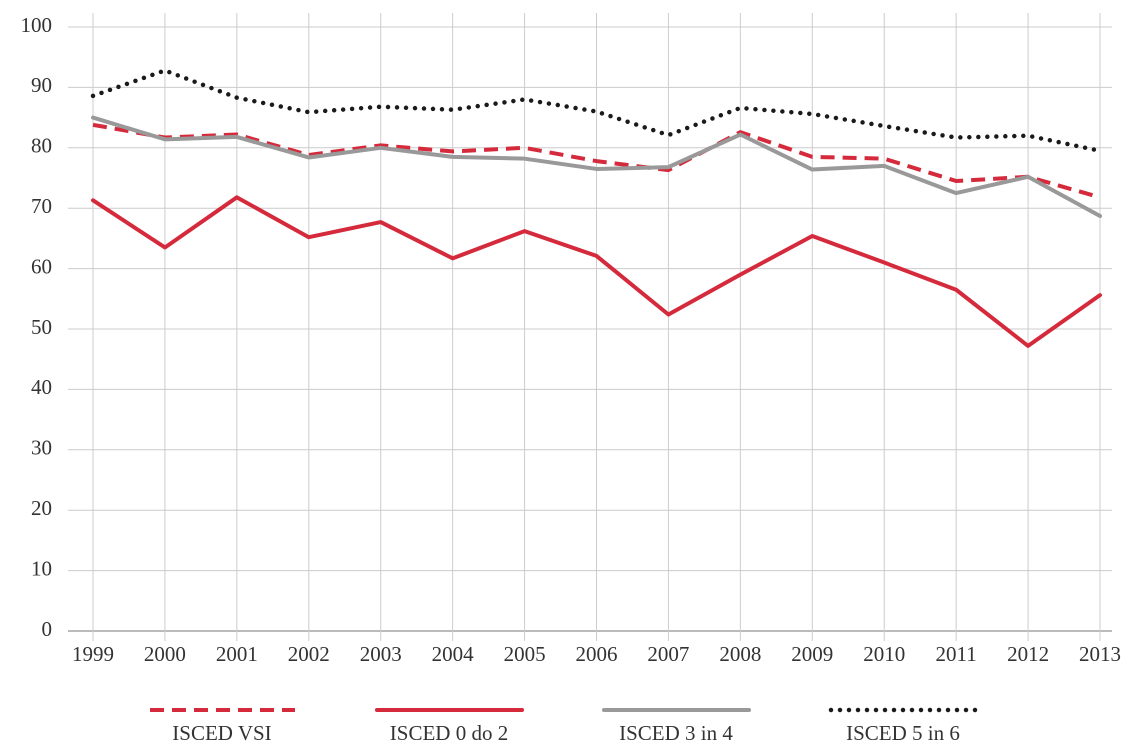 The image size is (1128, 745). I want to click on y-tick-label: 0, so click(47, 629).